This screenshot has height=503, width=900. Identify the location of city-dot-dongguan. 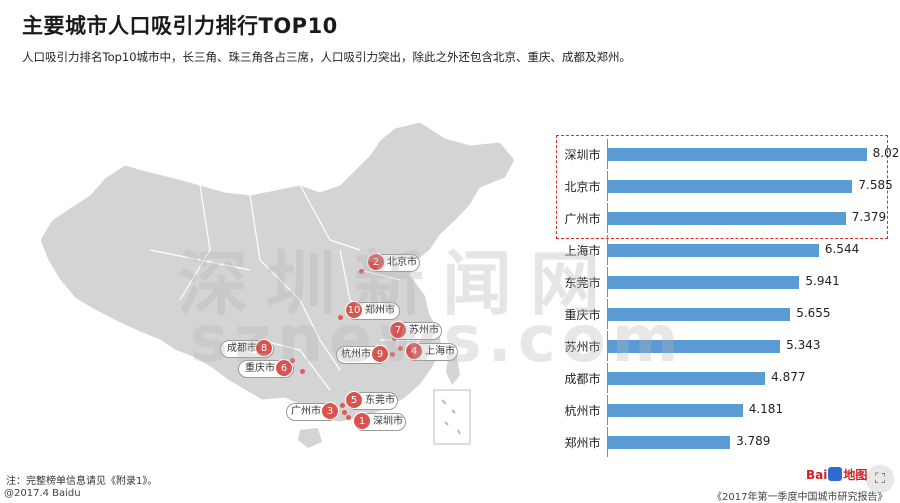
(342, 405).